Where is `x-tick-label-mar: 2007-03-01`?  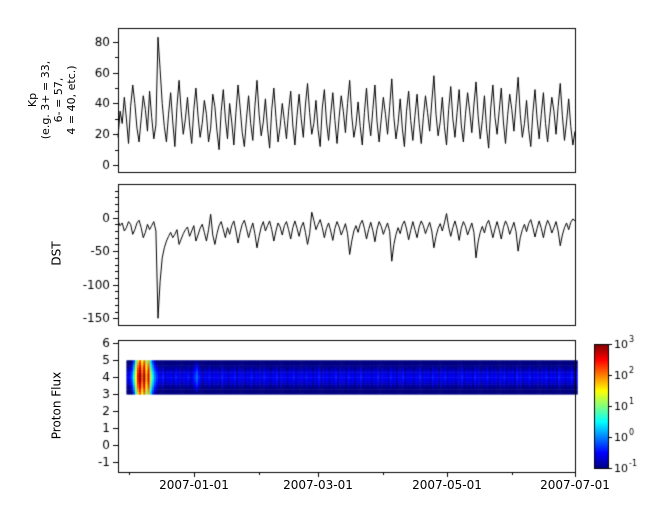 x-tick-label-mar: 2007-03-01 is located at coordinates (318, 485).